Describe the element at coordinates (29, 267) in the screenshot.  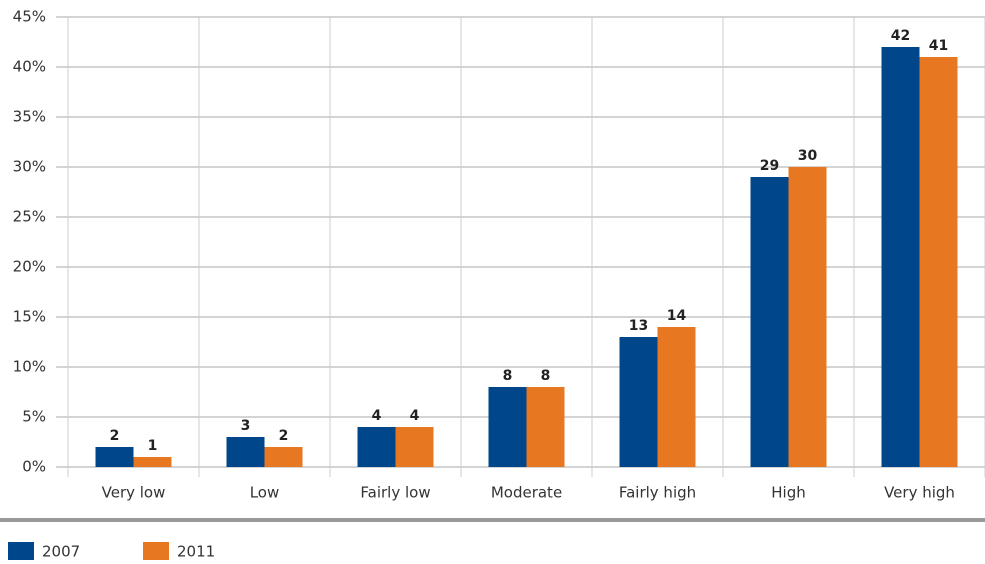
I see `y-tick-label: 20%` at that location.